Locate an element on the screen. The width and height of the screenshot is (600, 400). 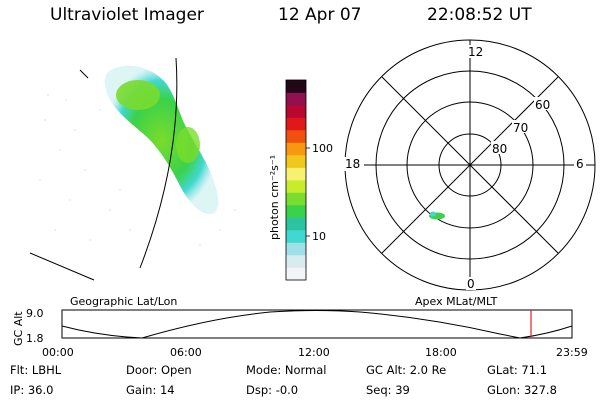
timeline-ymax: 9.0 is located at coordinates (35, 313).